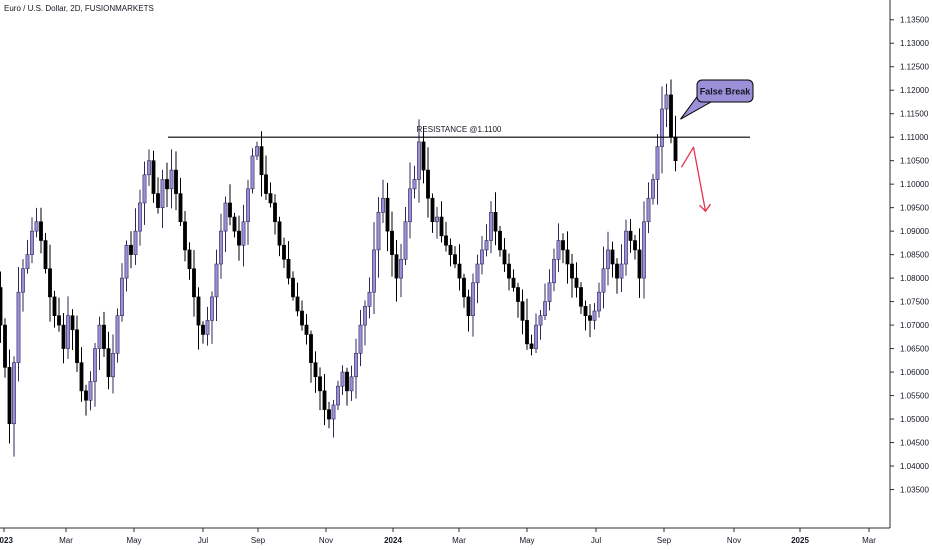 This screenshot has height=550, width=932. I want to click on price-tick-label: 1.12500, so click(914, 67).